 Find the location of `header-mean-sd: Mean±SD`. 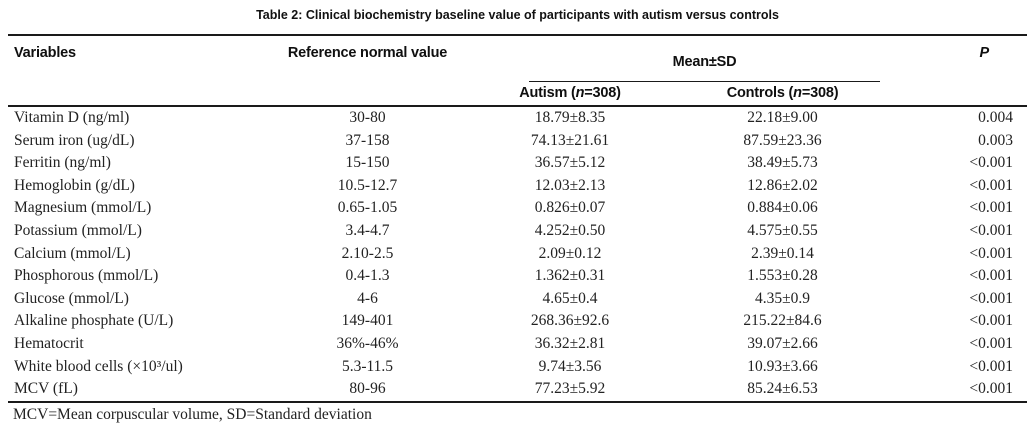

header-mean-sd: Mean±SD is located at coordinates (677, 58).